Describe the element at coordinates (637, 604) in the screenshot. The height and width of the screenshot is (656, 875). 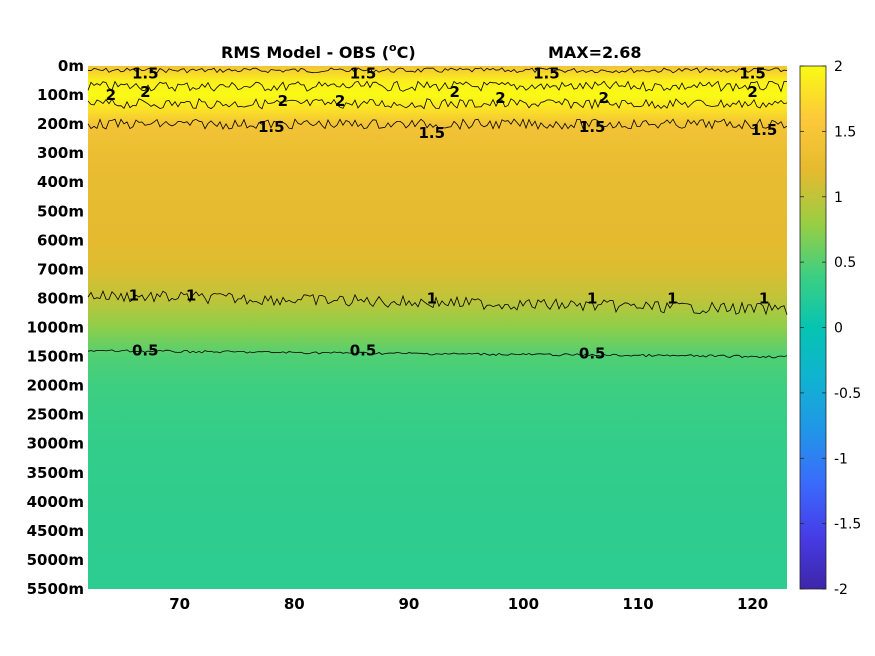
I see `x-tick-label: 110` at that location.